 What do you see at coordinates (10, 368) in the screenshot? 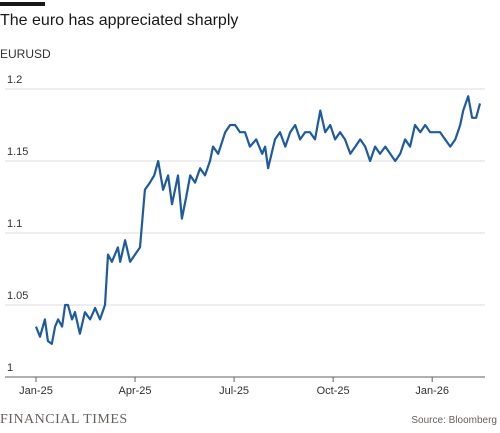
I see `y-tick-label: 1` at bounding box center [10, 368].